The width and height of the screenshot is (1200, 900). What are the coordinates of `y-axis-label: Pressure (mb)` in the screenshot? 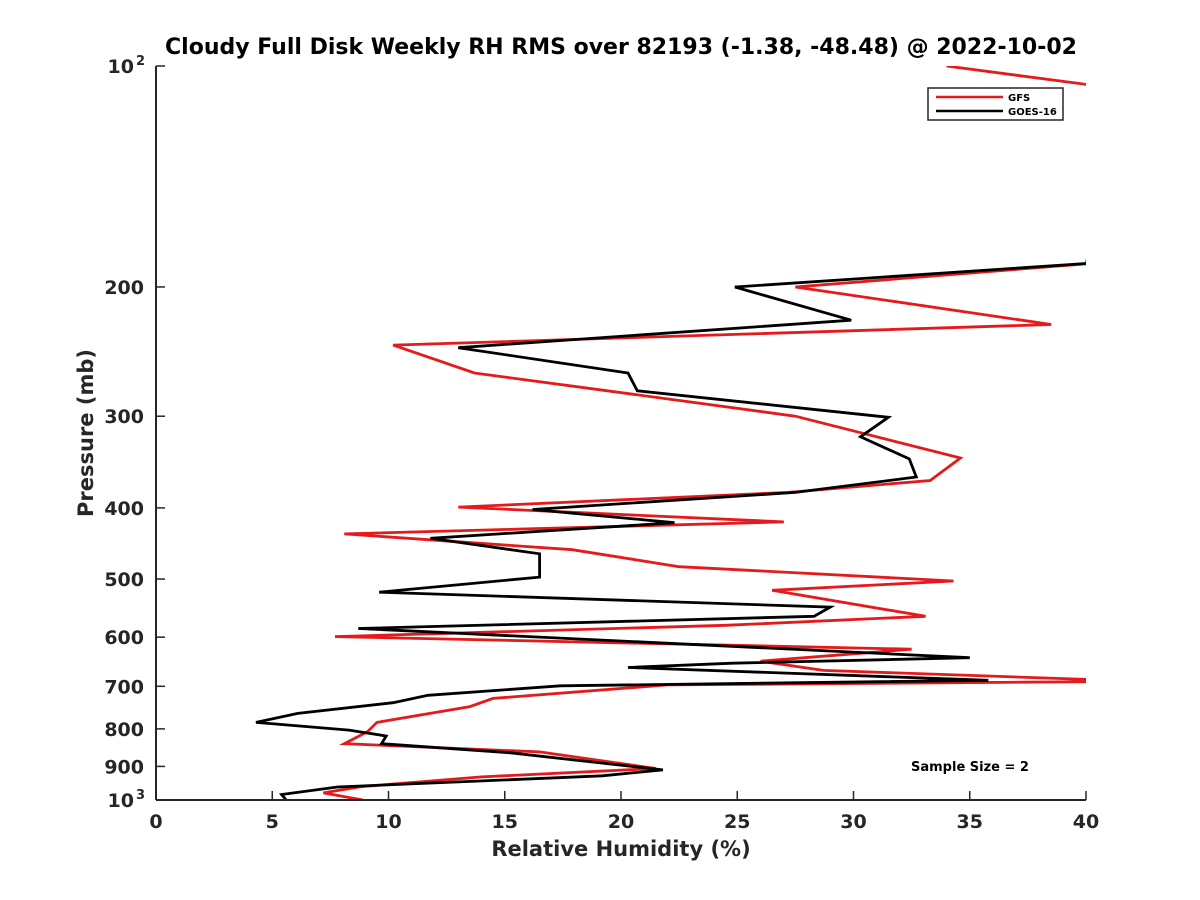 It's located at (86, 433).